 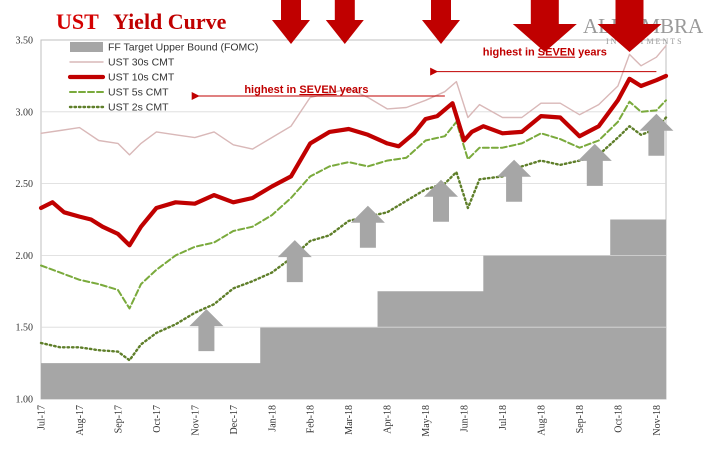 What do you see at coordinates (545, 53) in the screenshot?
I see `annotation-text-1: highest in SEVEN years` at bounding box center [545, 53].